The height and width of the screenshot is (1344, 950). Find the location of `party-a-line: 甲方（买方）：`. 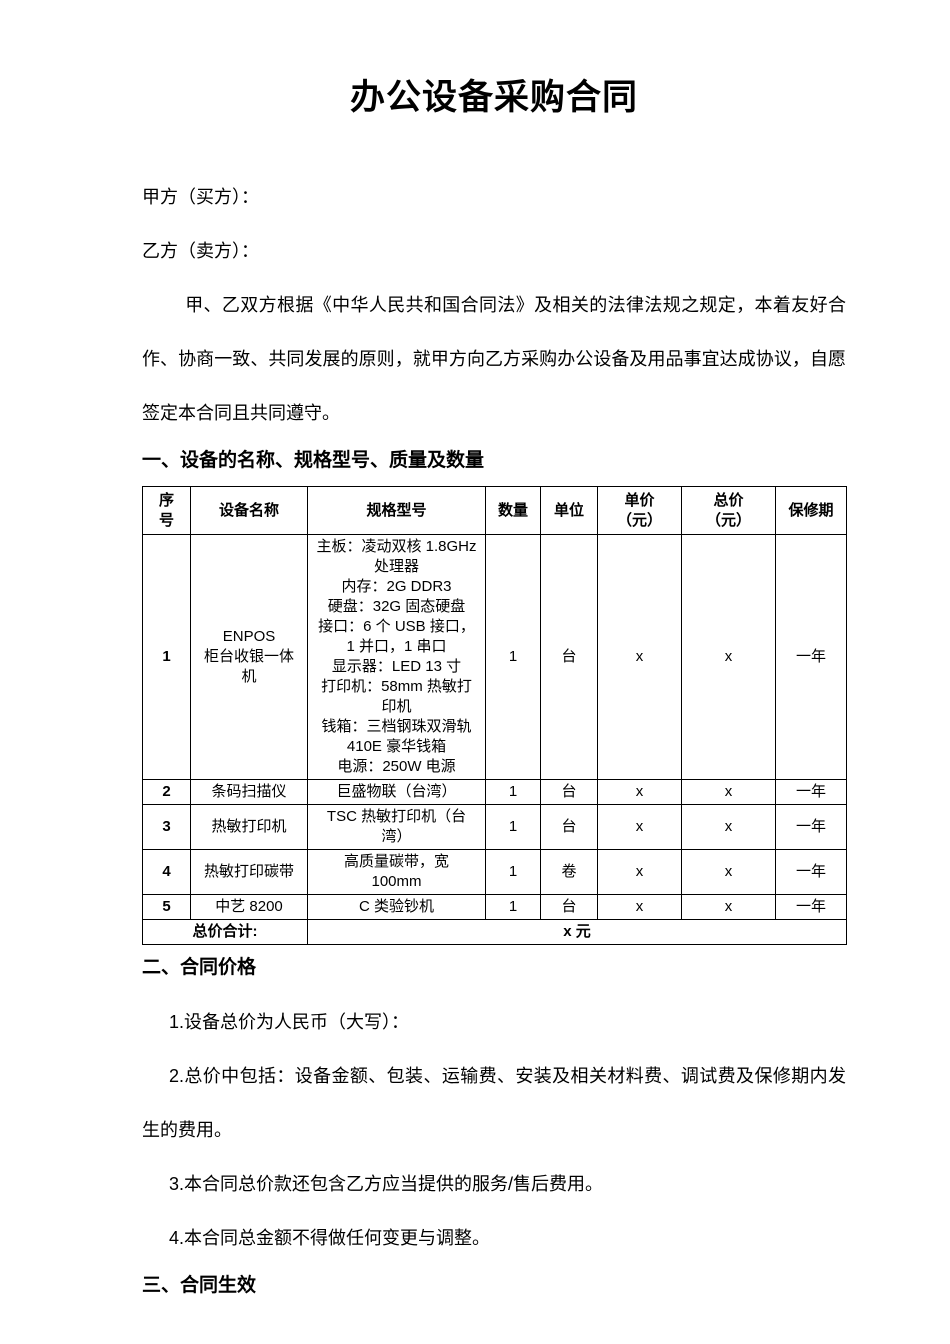

party-a-line: 甲方（买方）： is located at coordinates (200, 197).